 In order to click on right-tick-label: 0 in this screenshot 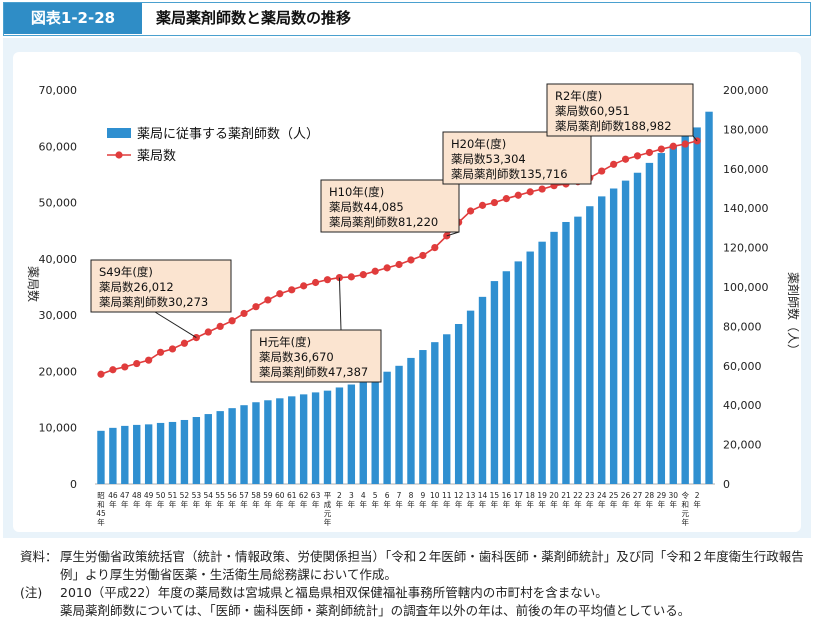, I will do `click(726, 484)`.